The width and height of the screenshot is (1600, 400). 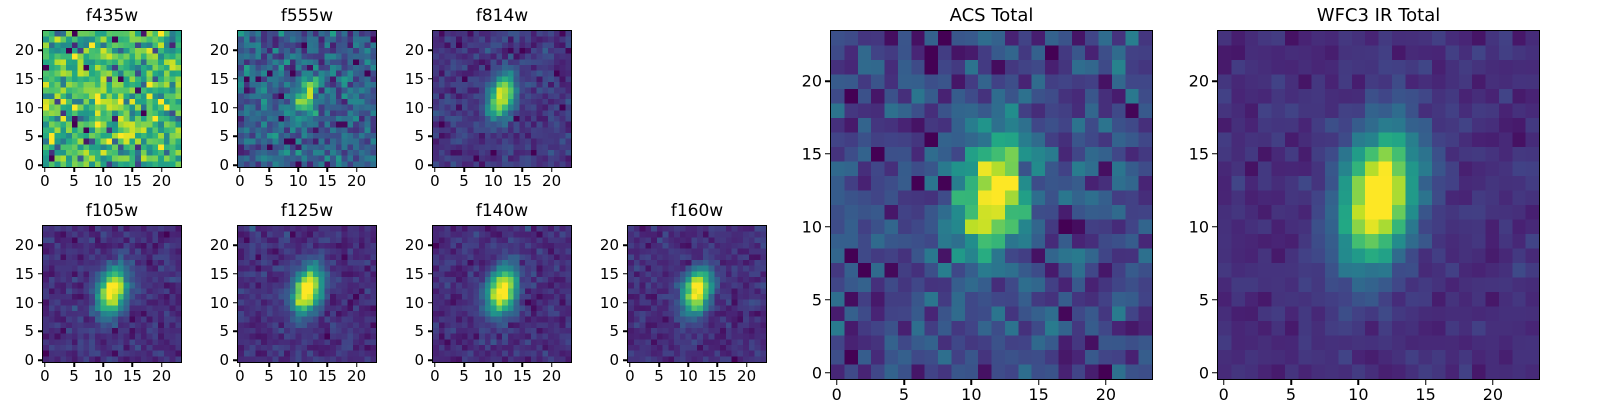 I want to click on panel-title-f435w: f435w, so click(x=112, y=16).